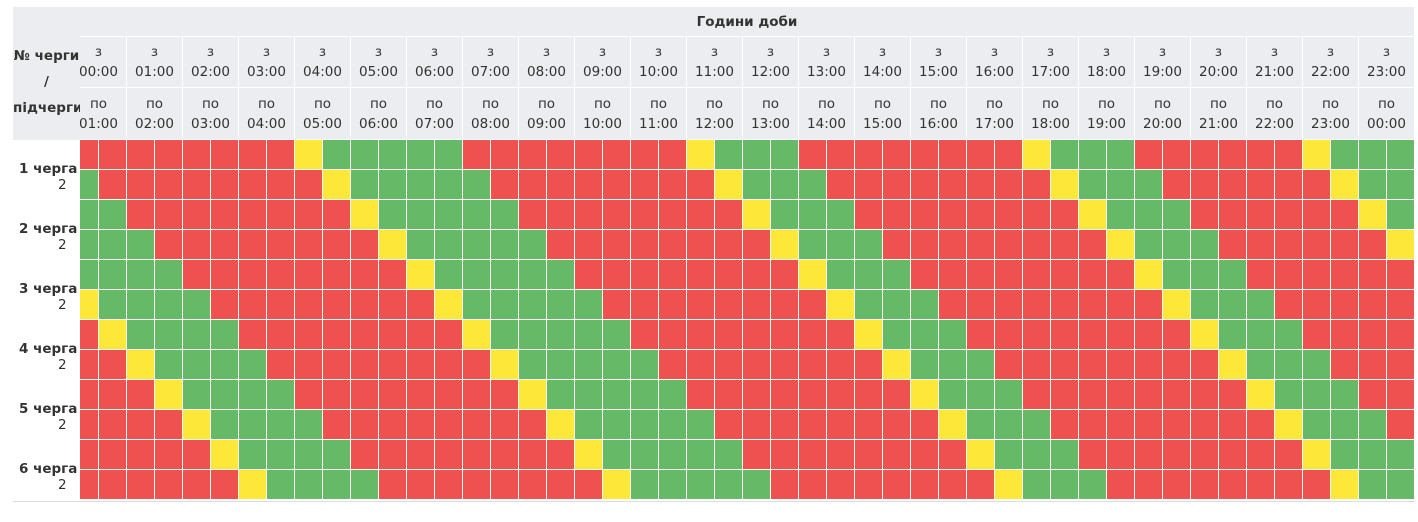 The width and height of the screenshot is (1418, 522). What do you see at coordinates (1330, 72) in the screenshot?
I see `time: 22:00` at bounding box center [1330, 72].